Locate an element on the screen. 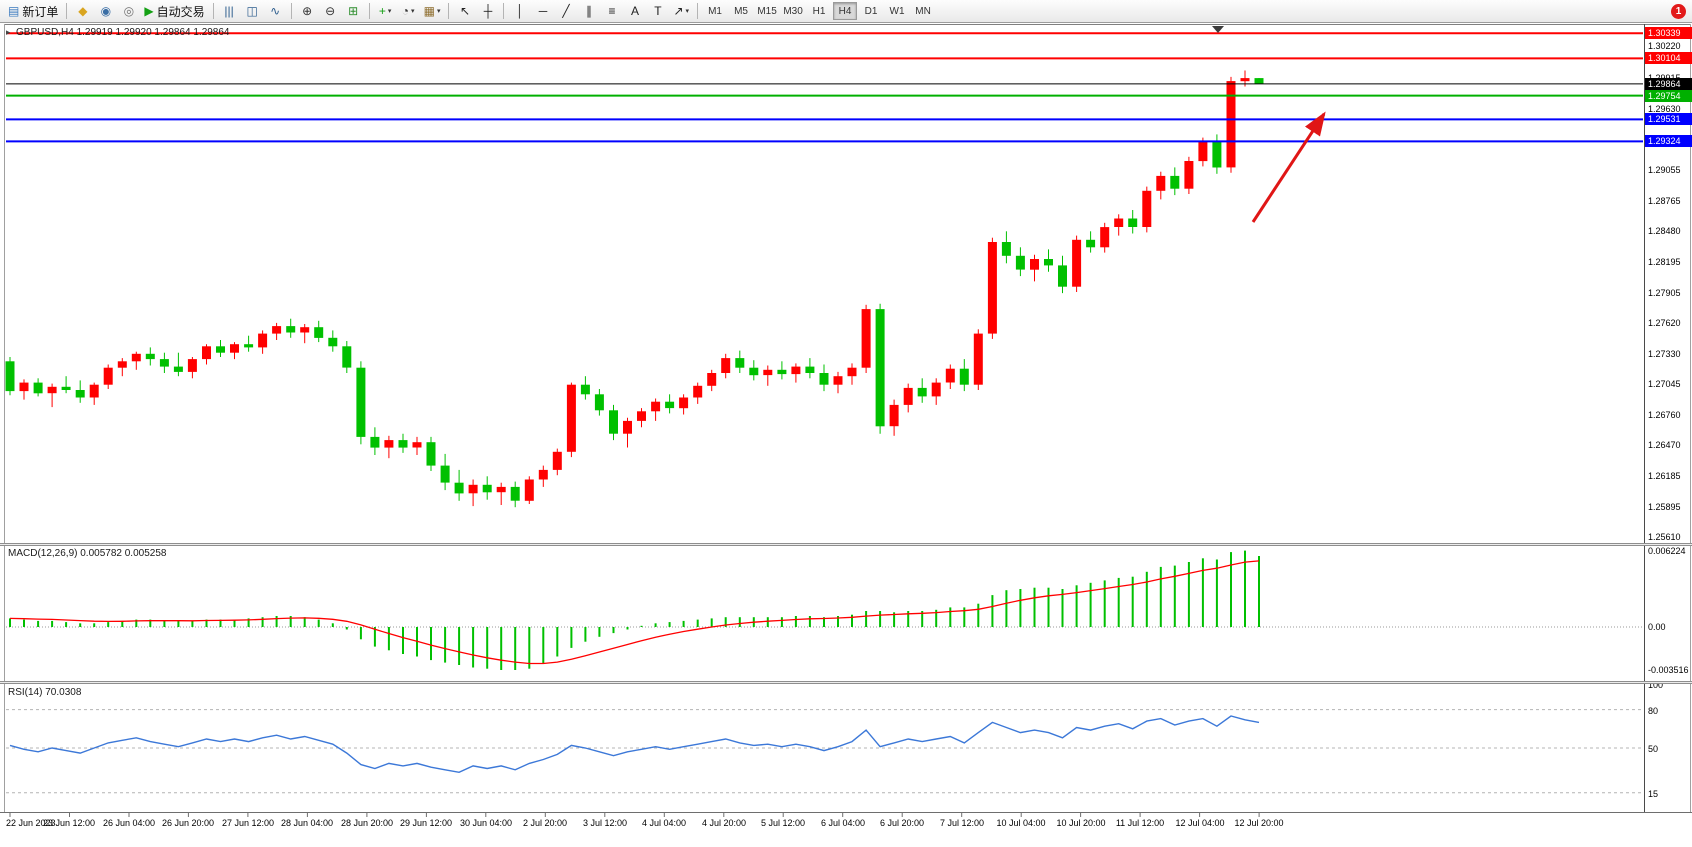 The height and width of the screenshot is (847, 1692). timeframe-m30-button: M30 is located at coordinates (793, 11).